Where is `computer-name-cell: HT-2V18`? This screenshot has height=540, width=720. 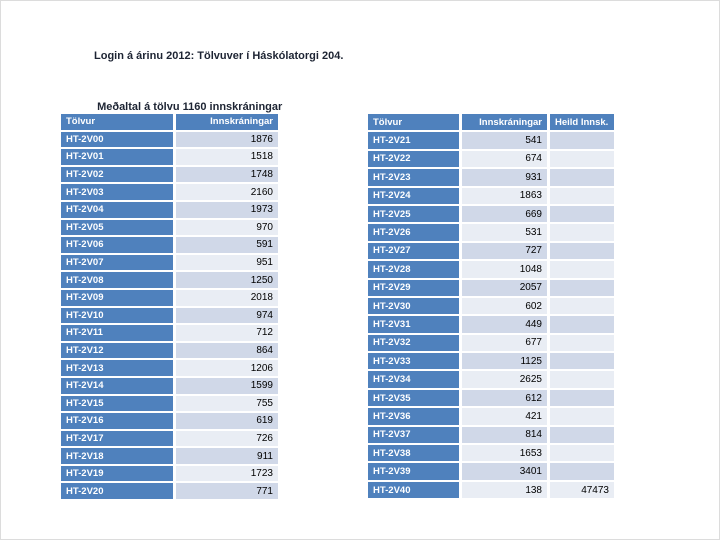 computer-name-cell: HT-2V18 is located at coordinates (117, 456).